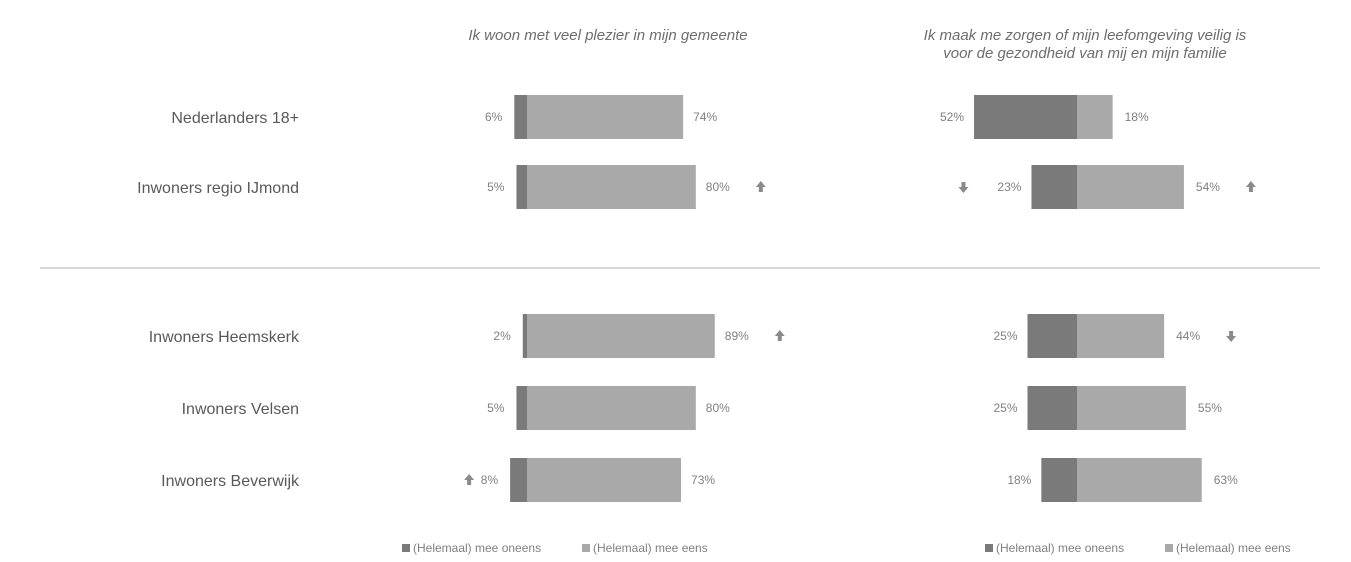  What do you see at coordinates (494, 117) in the screenshot?
I see `panel-1-label-disagree-1: 6%` at bounding box center [494, 117].